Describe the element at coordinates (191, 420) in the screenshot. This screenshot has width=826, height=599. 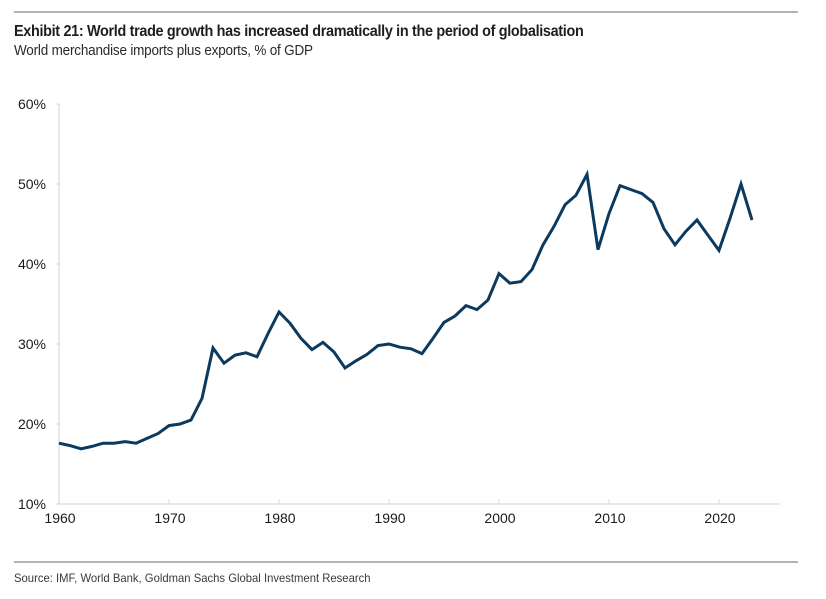
I see `data-point-1972` at that location.